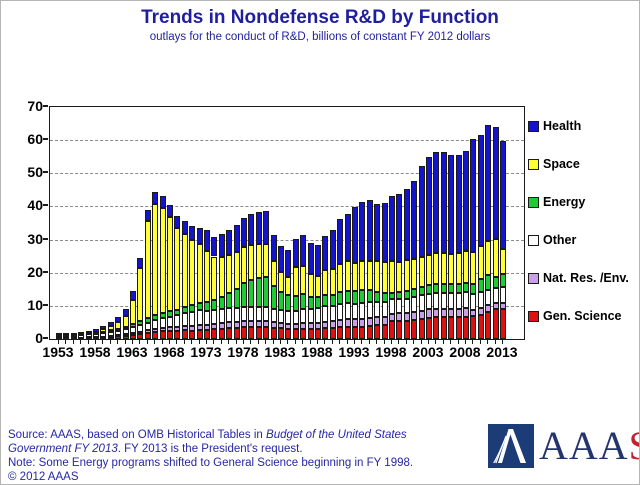 This screenshot has width=640, height=485. What do you see at coordinates (118, 342) in the screenshot?
I see `x-tick-1961` at bounding box center [118, 342].